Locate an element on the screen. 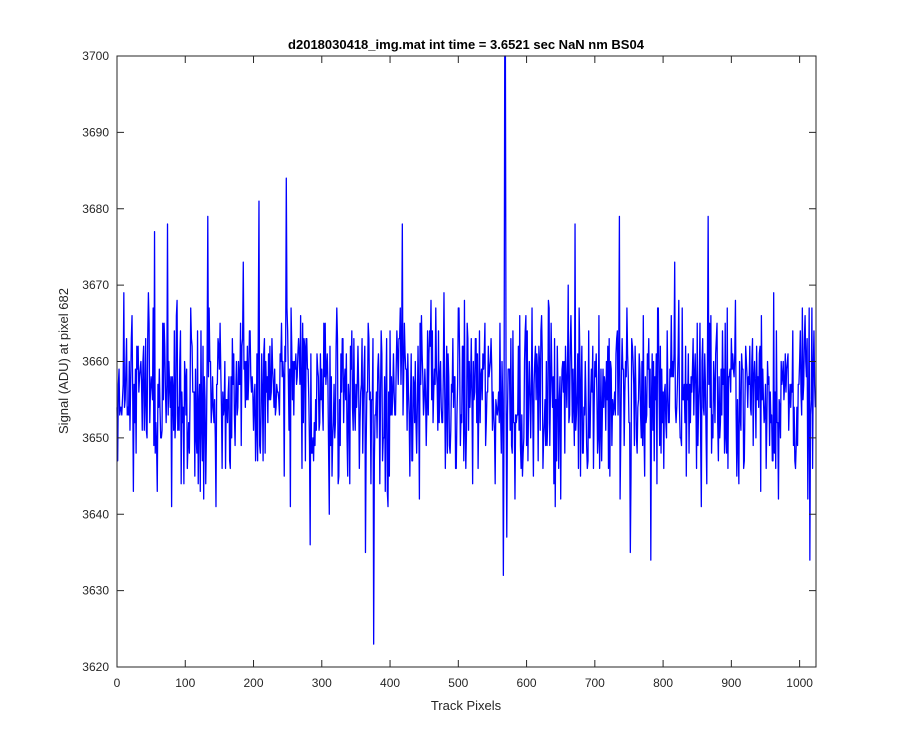 This screenshot has width=900, height=750. x-tick-label: 700 is located at coordinates (595, 683).